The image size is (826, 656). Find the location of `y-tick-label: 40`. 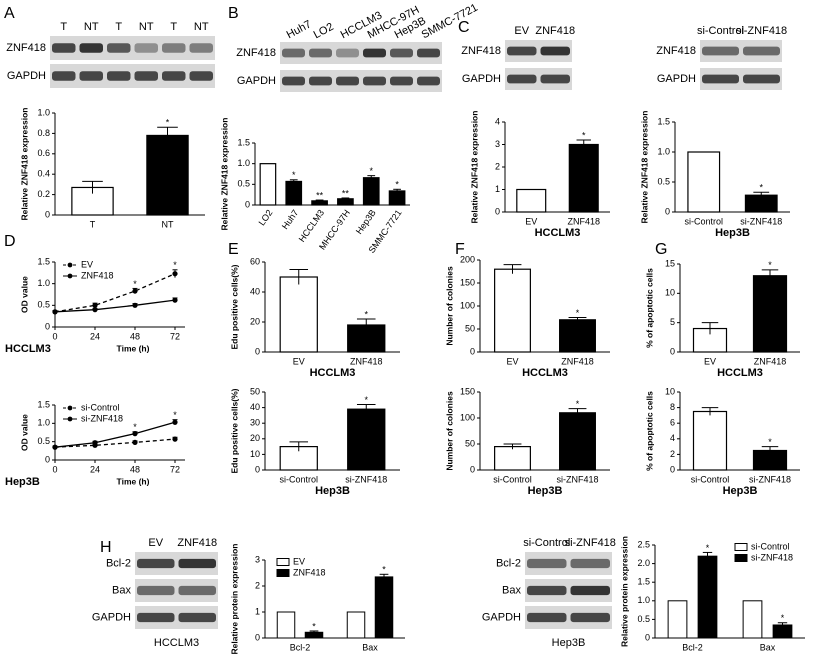

y-tick-label: 40 is located at coordinates (255, 291).